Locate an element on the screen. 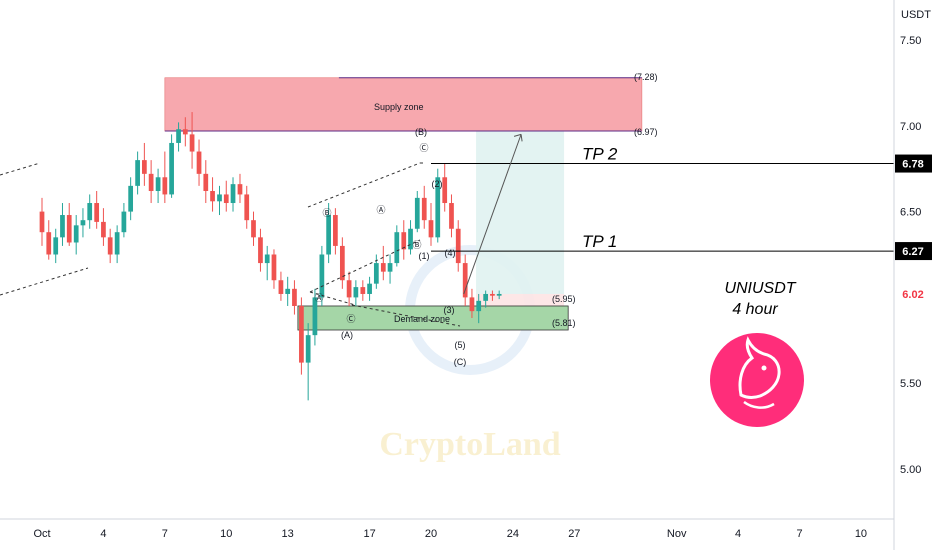 The width and height of the screenshot is (932, 550). supply-bottom-value: (6.97) is located at coordinates (646, 132).